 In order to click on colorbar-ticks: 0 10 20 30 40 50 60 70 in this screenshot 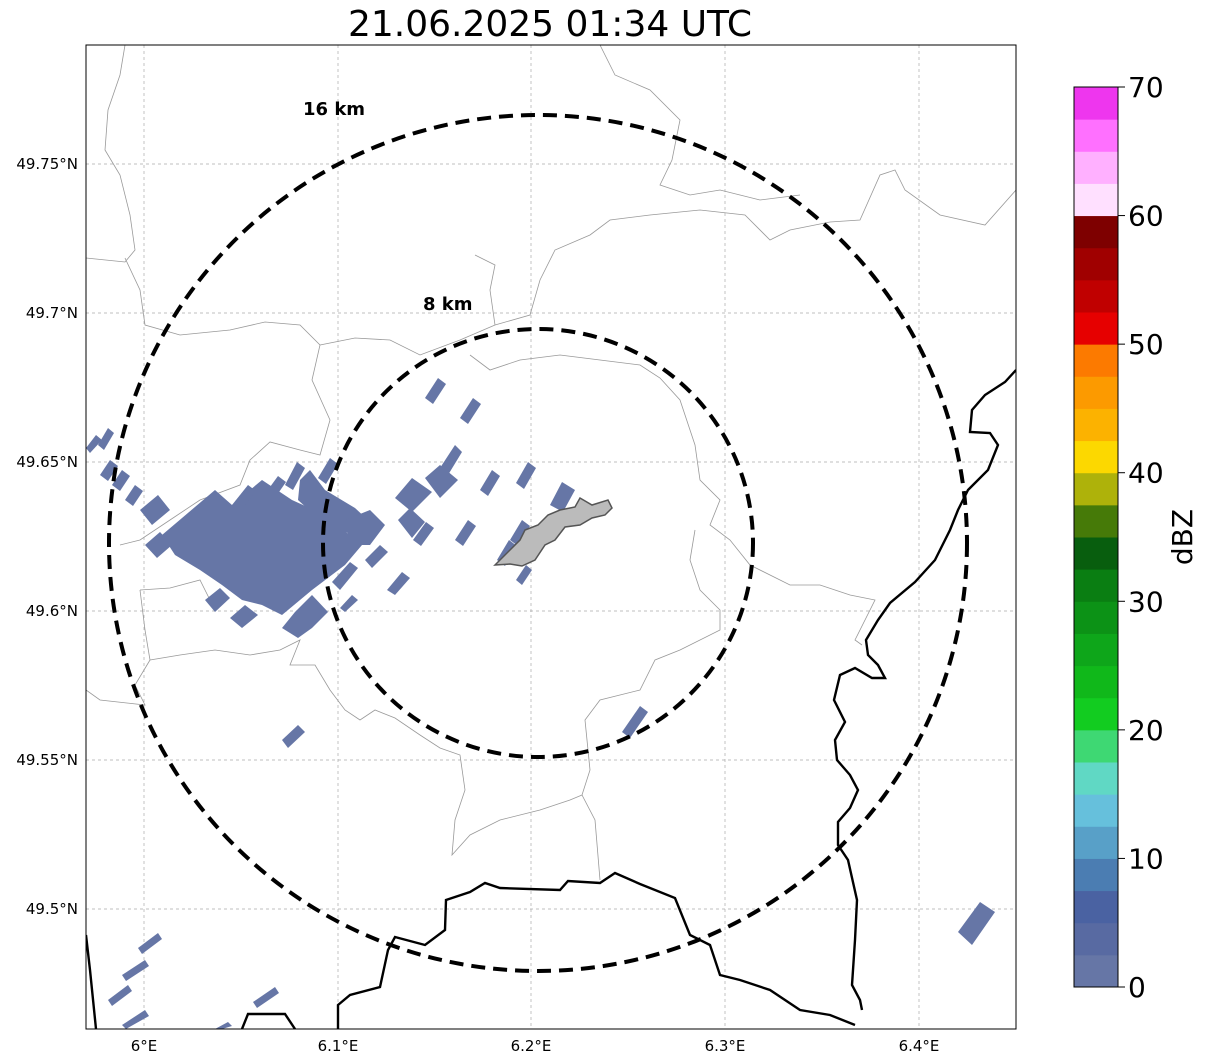, I will do `click(1141, 537)`.